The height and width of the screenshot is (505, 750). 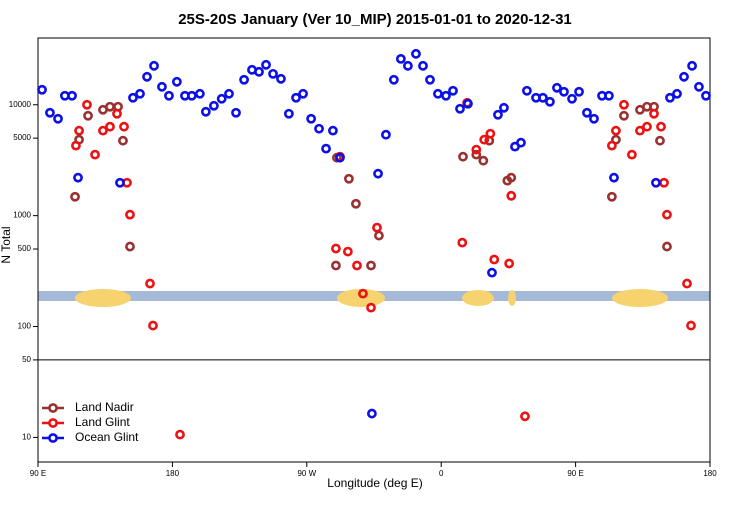 I want to click on x-tick-label: 90 E, so click(x=575, y=473).